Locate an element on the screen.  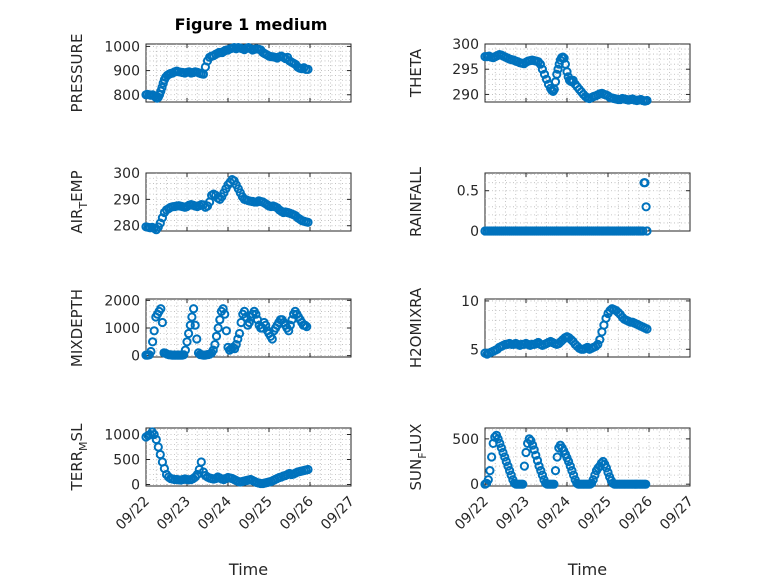
subplot-2: 290 295 300 THETA is located at coordinates (549, 71).